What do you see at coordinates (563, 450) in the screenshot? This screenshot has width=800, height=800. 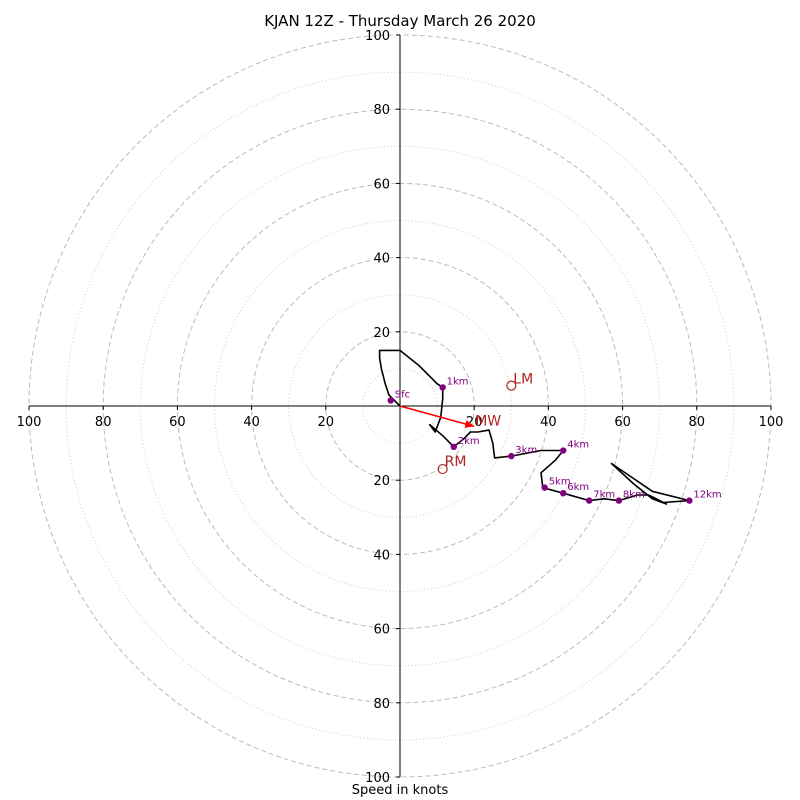 I see `height-point-4km` at bounding box center [563, 450].